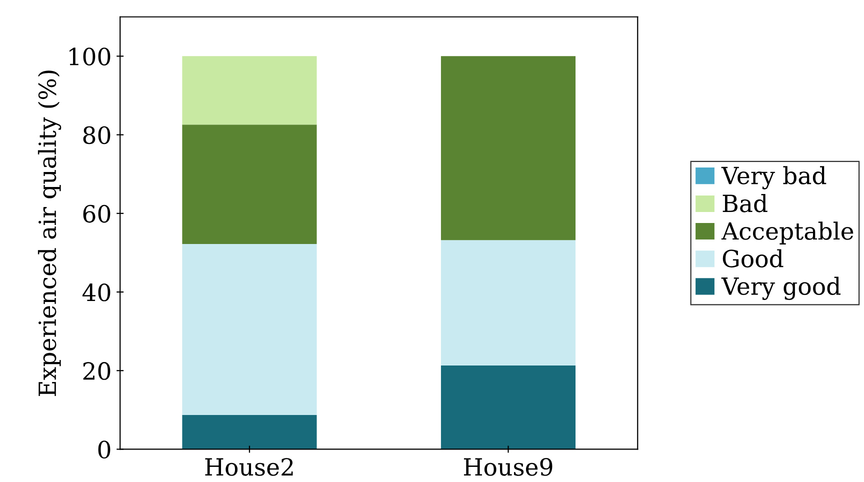 This screenshot has width=864, height=482. Describe the element at coordinates (773, 178) in the screenshot. I see `legend-label: Very bad` at that location.